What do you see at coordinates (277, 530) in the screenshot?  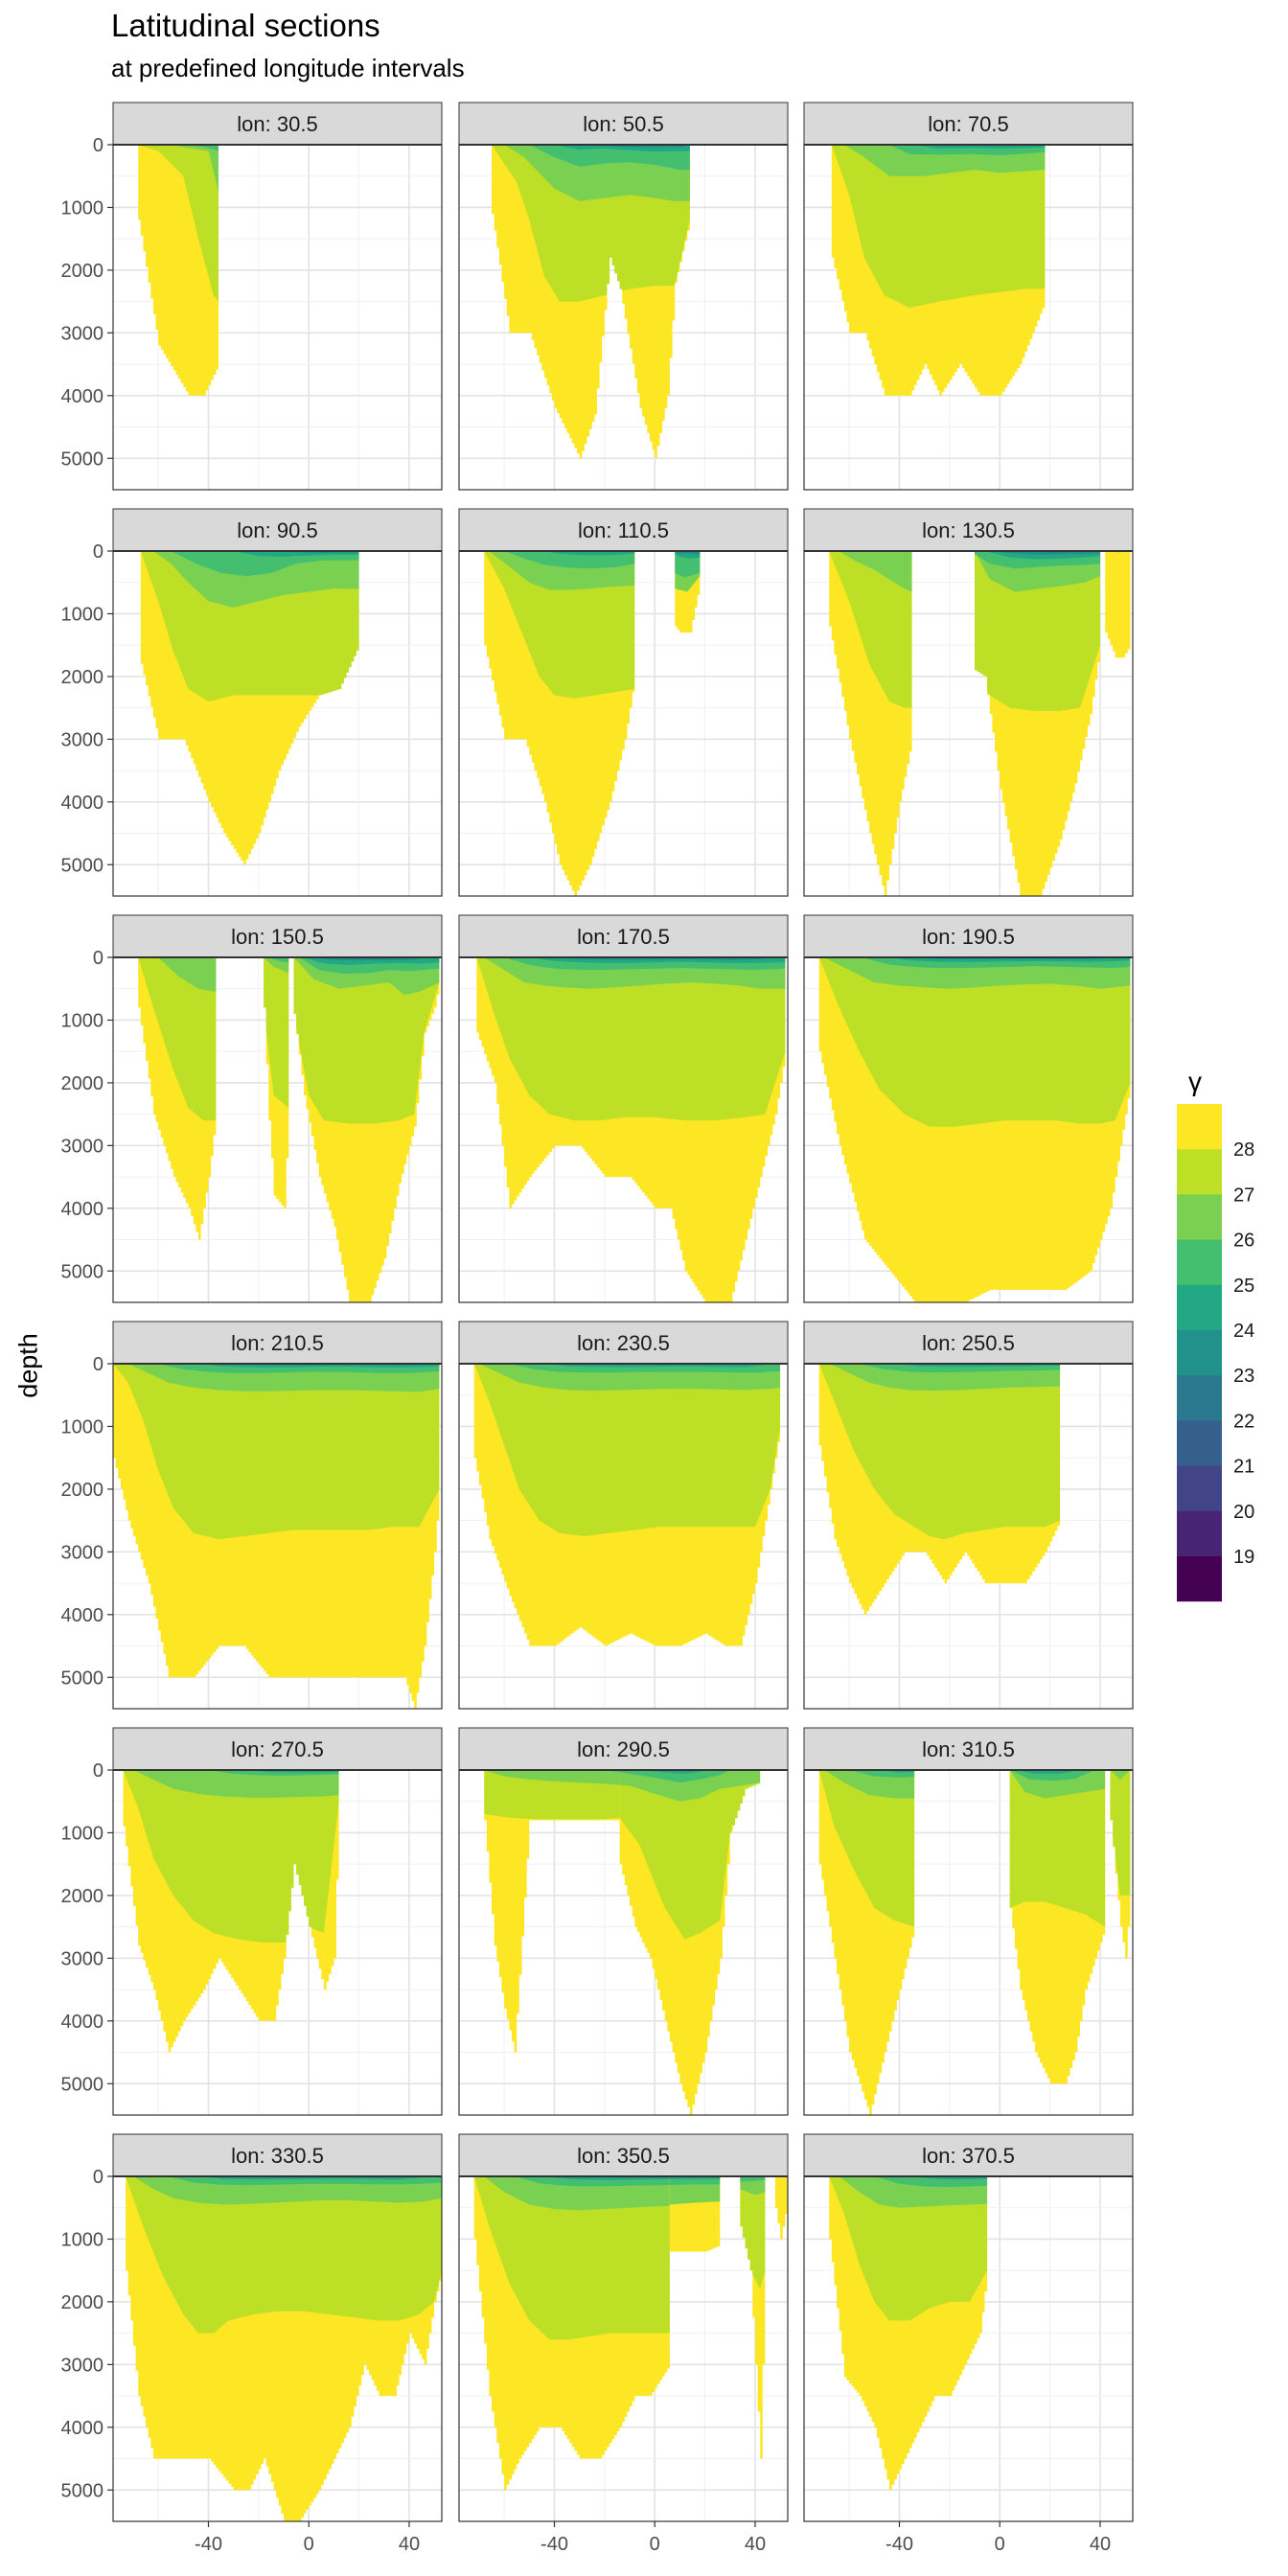 I see `facet-label: lon: 90.5` at bounding box center [277, 530].